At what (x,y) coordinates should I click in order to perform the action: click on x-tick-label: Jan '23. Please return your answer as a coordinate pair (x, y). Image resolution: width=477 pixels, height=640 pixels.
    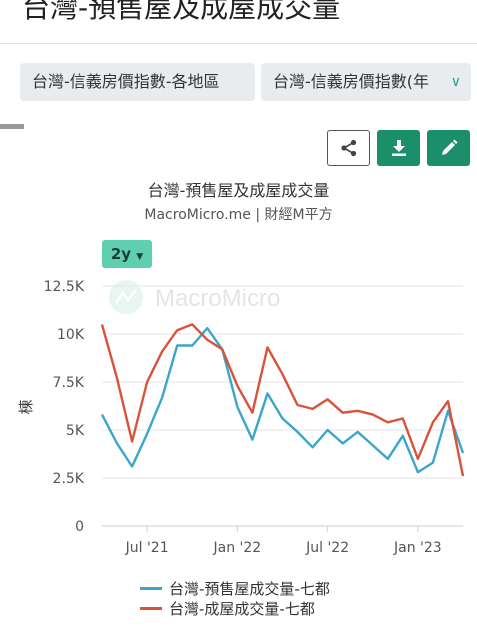
    Looking at the image, I should click on (417, 548).